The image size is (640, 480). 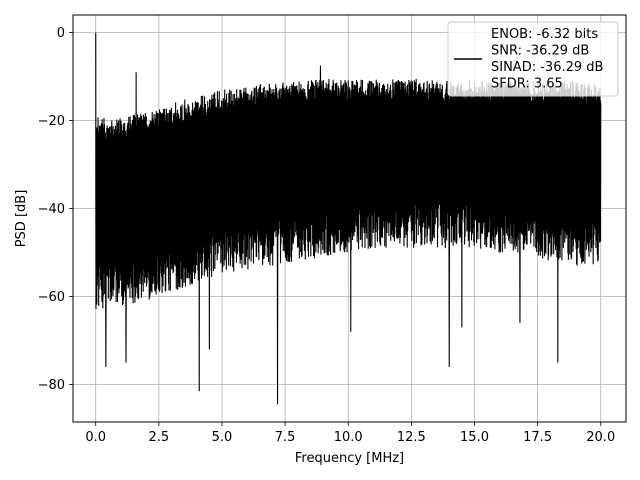 I want to click on y-axis-ticks: 0 −20 −40 −60 −80, so click(x=55, y=209).